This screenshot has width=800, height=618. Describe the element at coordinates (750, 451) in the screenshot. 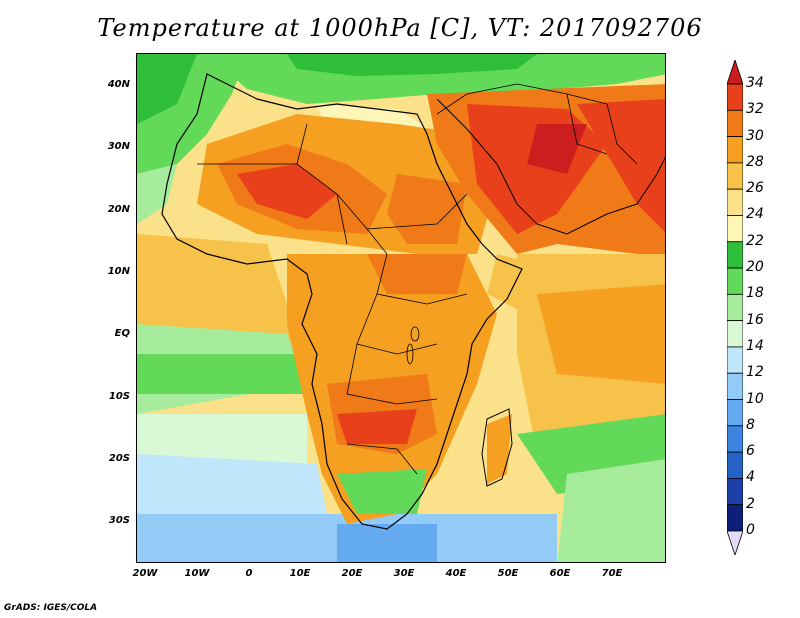

I see `colorbar-label: 6` at that location.